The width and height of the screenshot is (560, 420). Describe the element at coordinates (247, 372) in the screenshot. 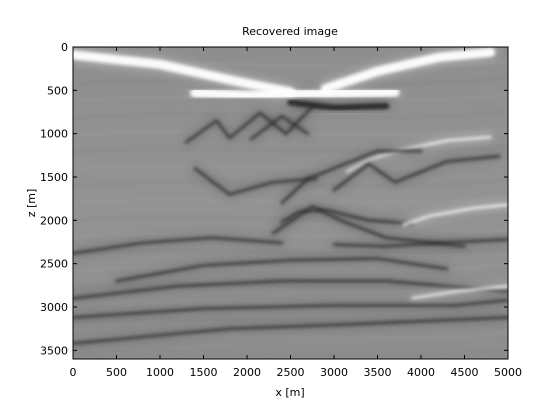

I see `x-tick-label: 2000` at that location.